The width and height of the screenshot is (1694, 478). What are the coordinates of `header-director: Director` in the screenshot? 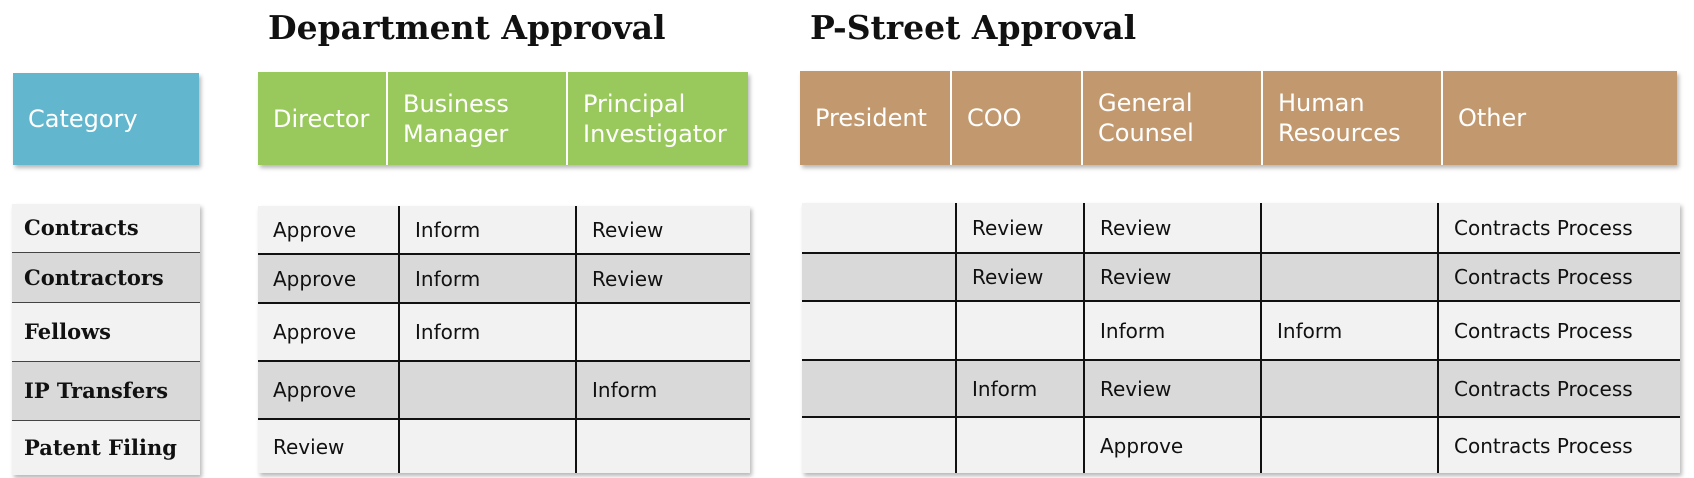 It's located at (323, 118).